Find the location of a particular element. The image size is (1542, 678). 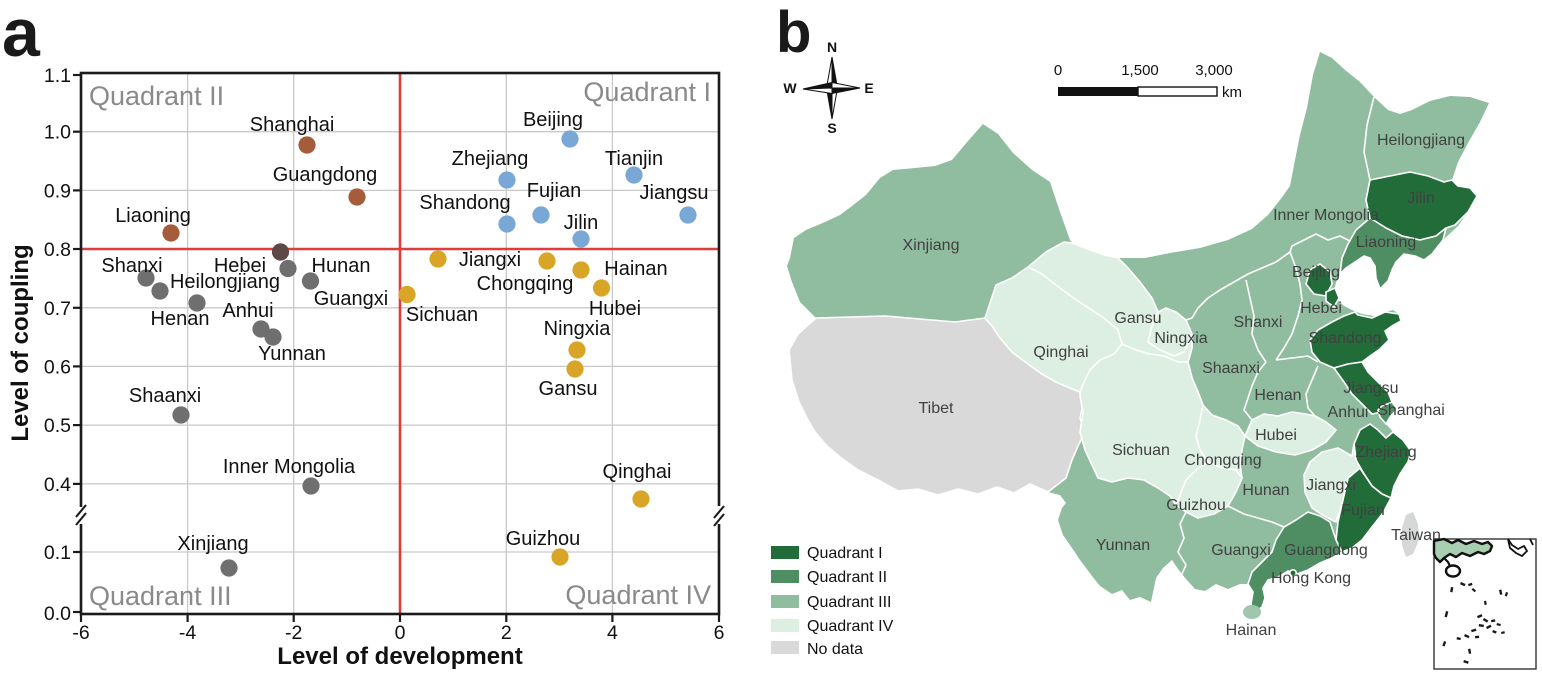

svg-text: 0.5 is located at coordinates (57, 426).